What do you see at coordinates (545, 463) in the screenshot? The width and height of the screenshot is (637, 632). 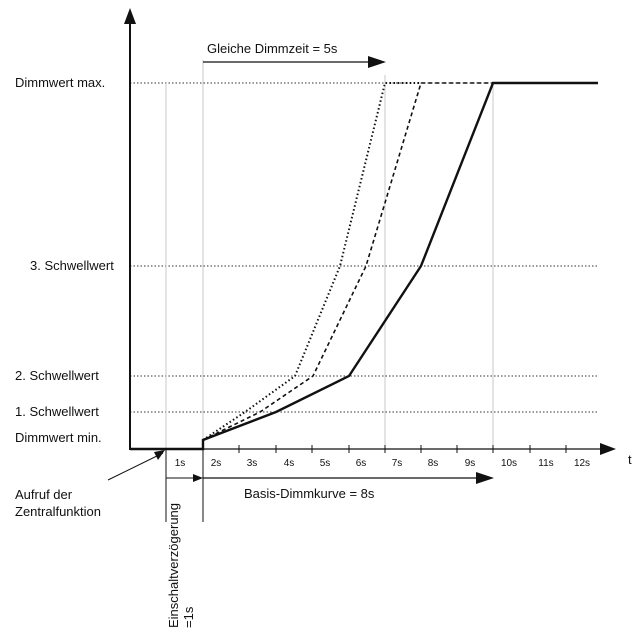 I see `tick-label: 11s` at bounding box center [545, 463].